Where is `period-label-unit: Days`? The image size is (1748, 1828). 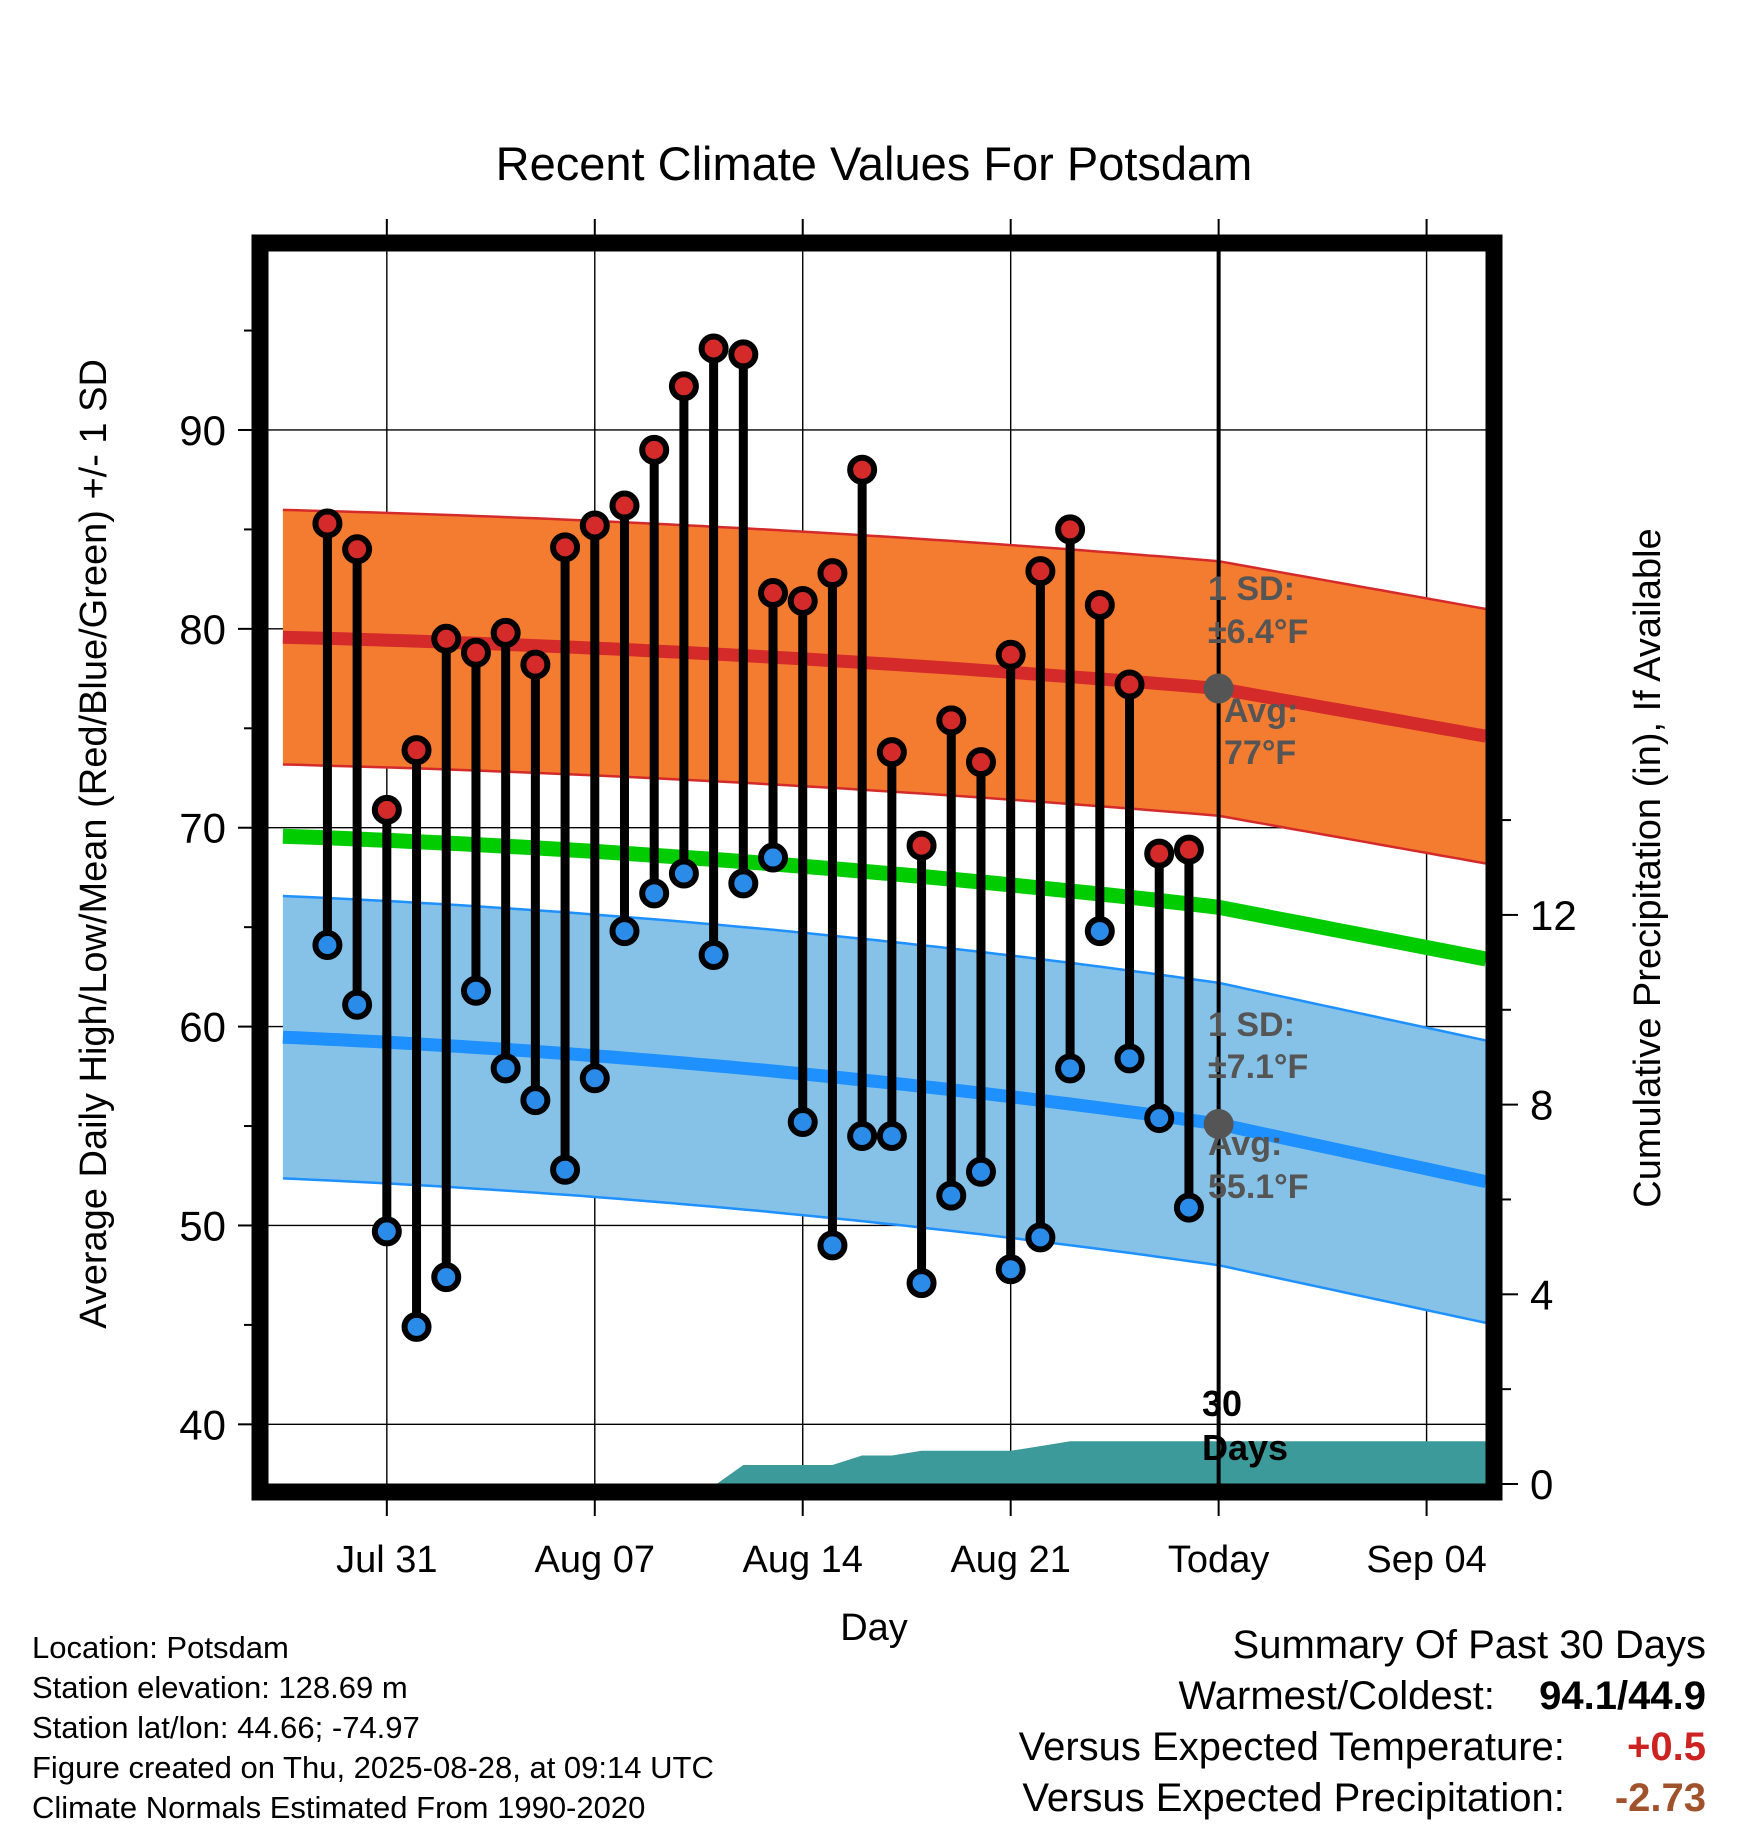 period-label-unit: Days is located at coordinates (1245, 1447).